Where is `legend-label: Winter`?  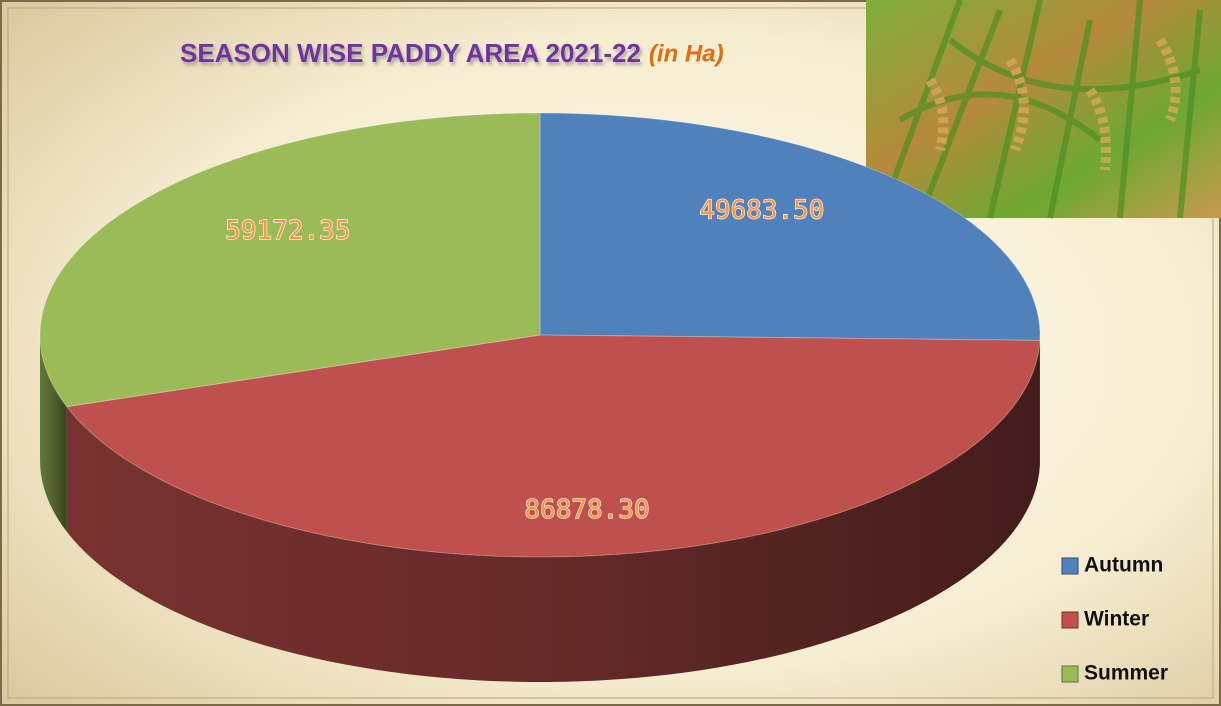
legend-label: Winter is located at coordinates (1116, 619).